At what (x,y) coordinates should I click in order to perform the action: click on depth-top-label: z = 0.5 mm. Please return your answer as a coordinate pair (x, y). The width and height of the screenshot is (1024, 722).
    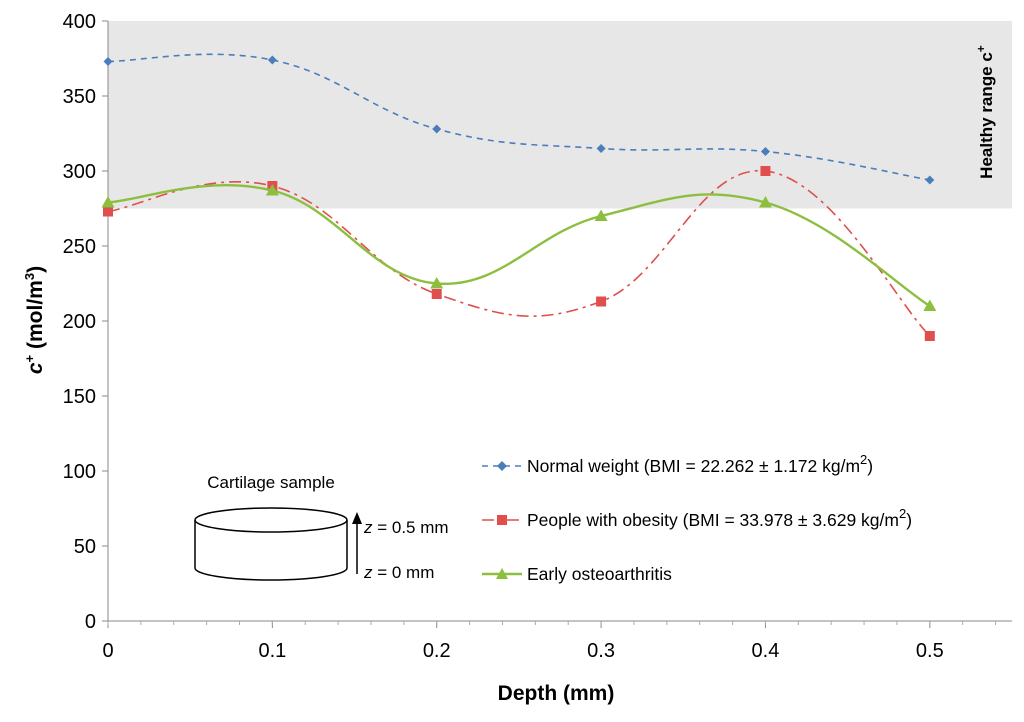
    Looking at the image, I should click on (406, 527).